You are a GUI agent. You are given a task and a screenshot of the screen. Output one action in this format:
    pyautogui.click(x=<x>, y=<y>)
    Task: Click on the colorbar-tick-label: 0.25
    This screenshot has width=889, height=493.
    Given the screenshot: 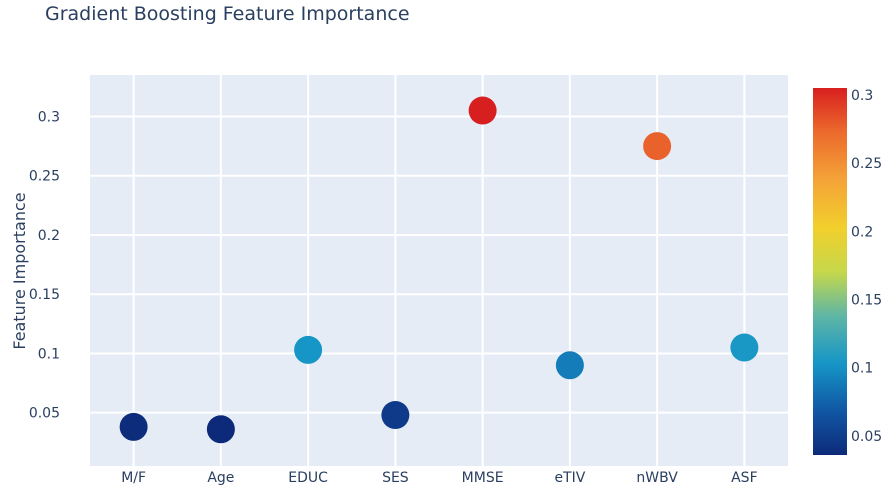 What is the action you would take?
    pyautogui.click(x=866, y=164)
    